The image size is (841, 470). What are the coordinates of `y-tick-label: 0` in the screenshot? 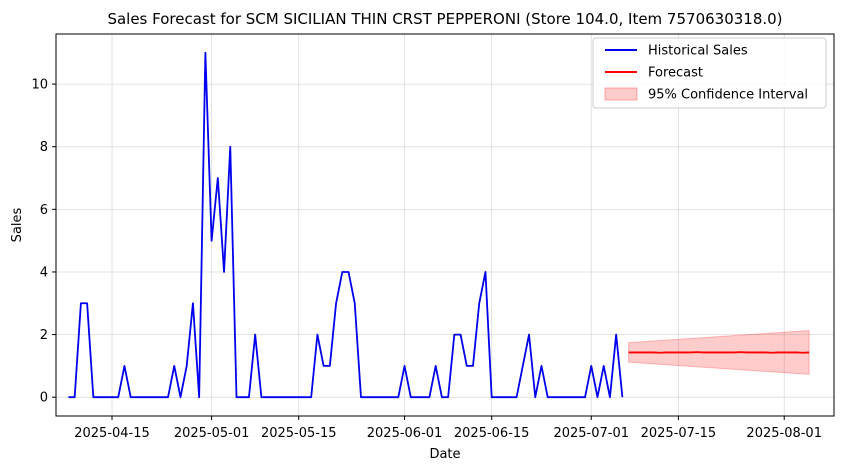 It's located at (44, 398).